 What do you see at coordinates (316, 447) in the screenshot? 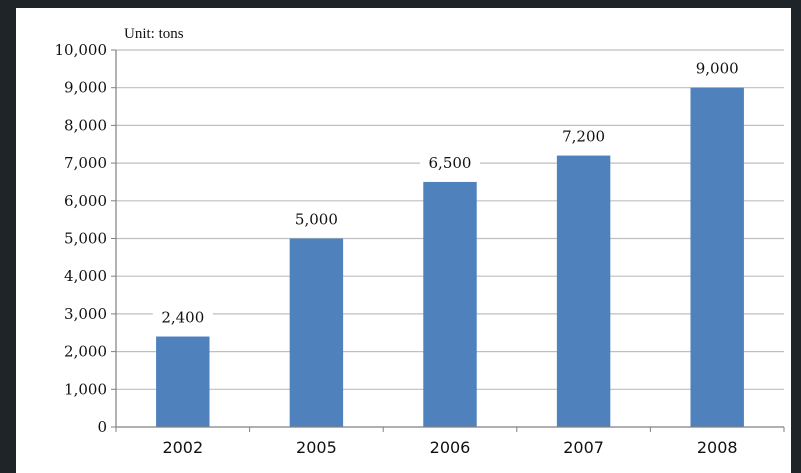
I see `x-tick-label: 2005` at bounding box center [316, 447].